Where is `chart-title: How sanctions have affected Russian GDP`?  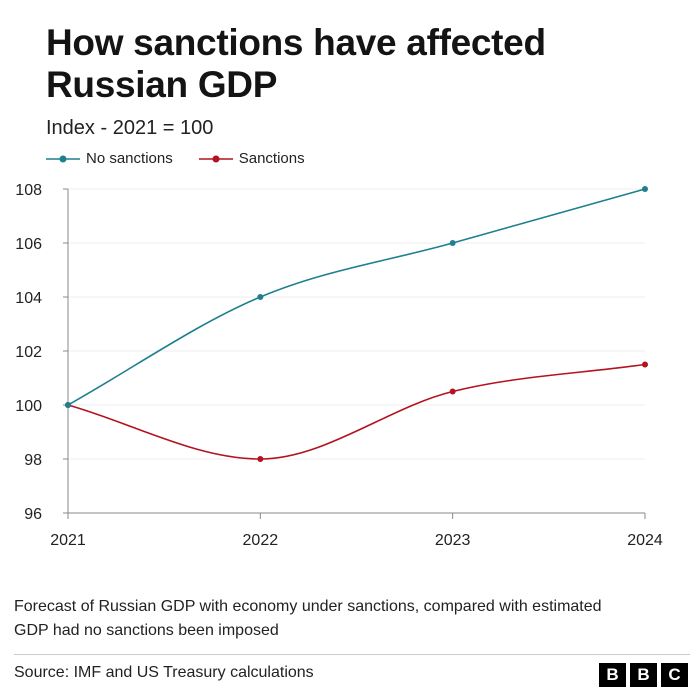
chart-title: How sanctions have affected Russian GDP is located at coordinates (296, 63).